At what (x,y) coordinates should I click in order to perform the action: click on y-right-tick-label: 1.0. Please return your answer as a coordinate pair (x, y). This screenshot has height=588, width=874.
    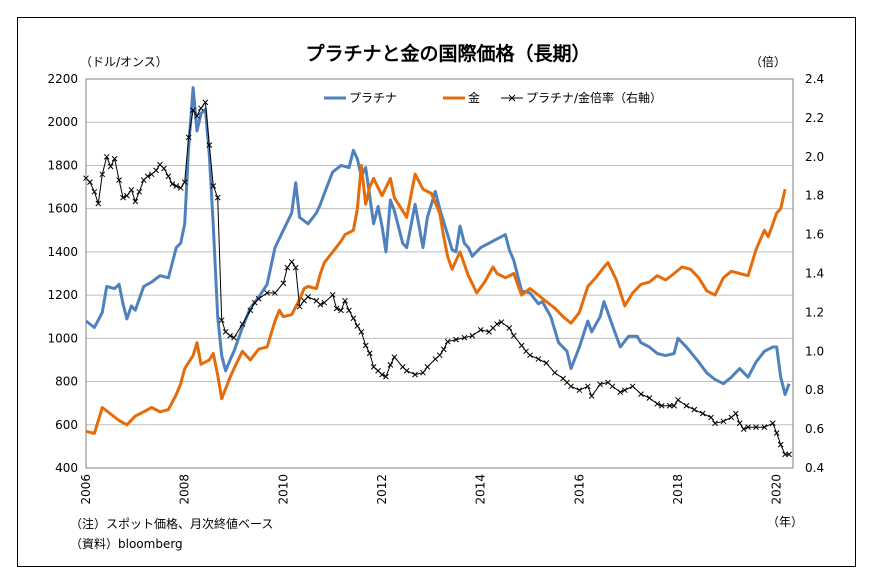
    Looking at the image, I should click on (814, 351).